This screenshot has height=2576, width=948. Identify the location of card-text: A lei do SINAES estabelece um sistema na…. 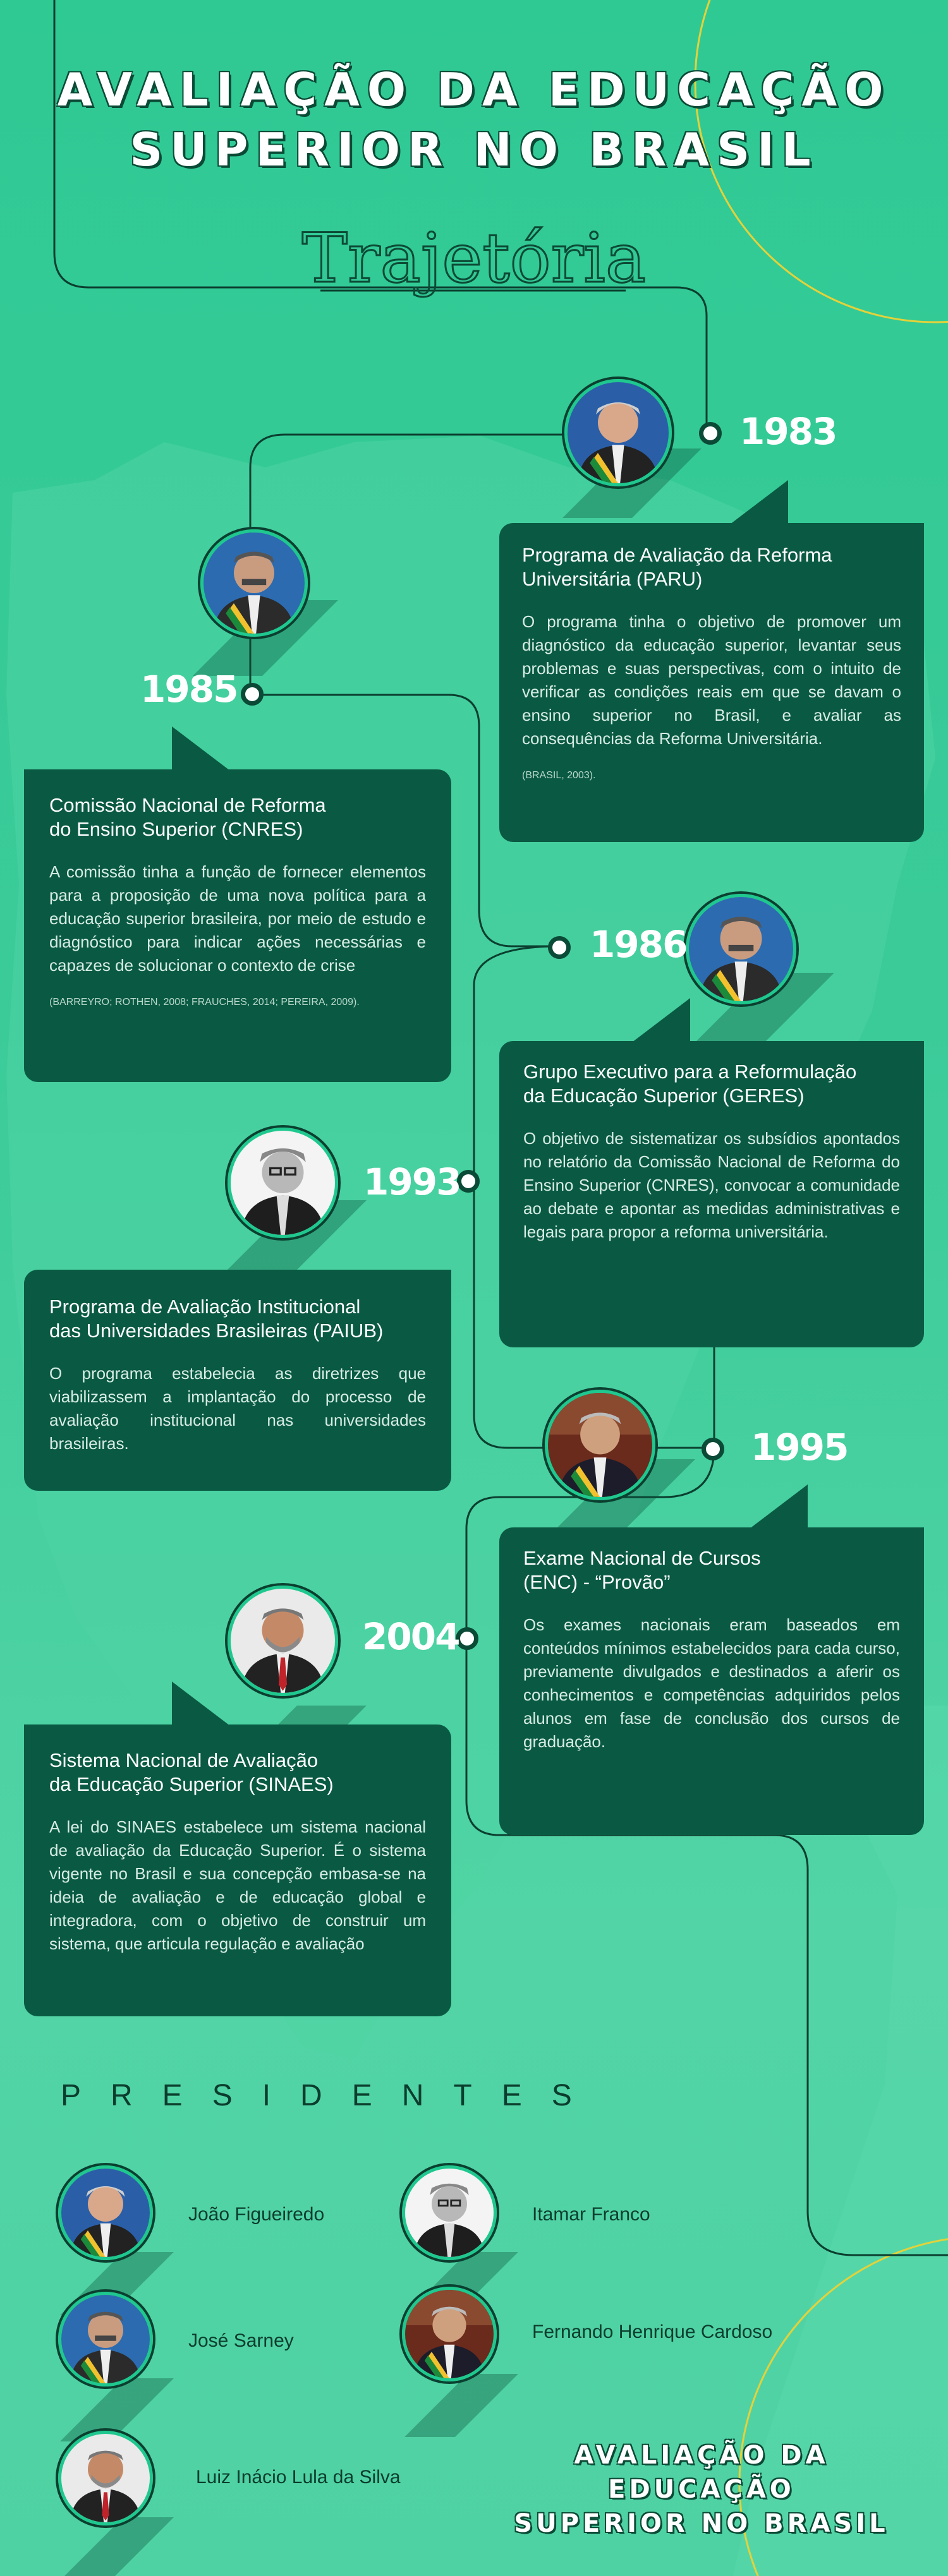
(237, 1885).